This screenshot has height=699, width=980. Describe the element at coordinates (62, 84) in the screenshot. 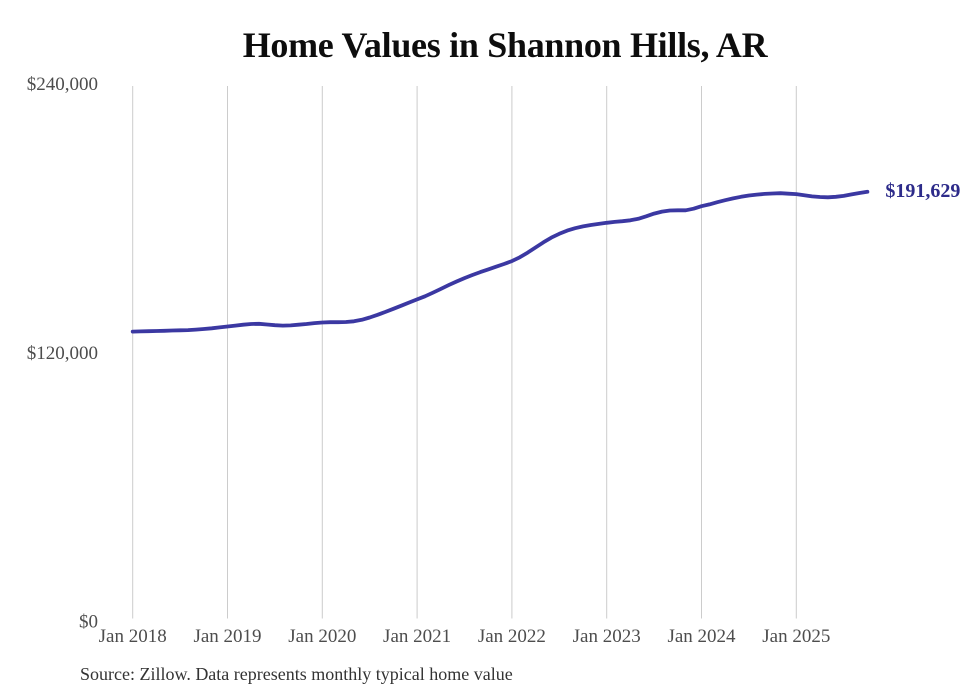

I see `y-tick-label: $240,000` at that location.